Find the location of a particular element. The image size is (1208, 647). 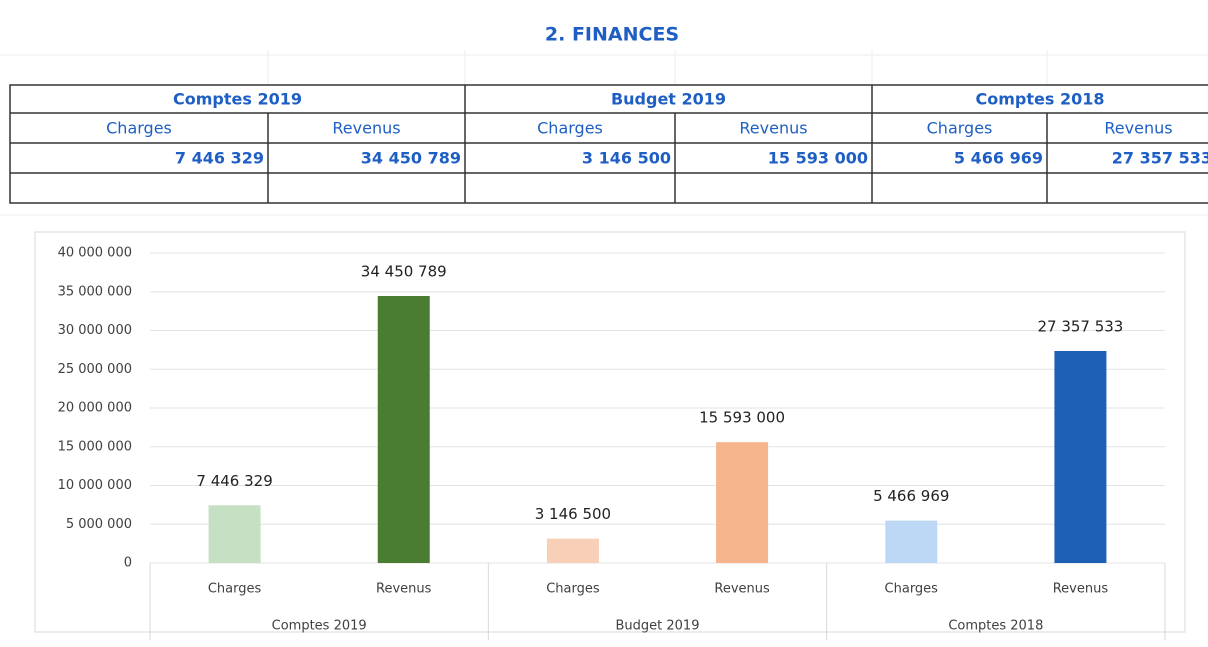

y-tick-label: 35 000 000 is located at coordinates (95, 291).